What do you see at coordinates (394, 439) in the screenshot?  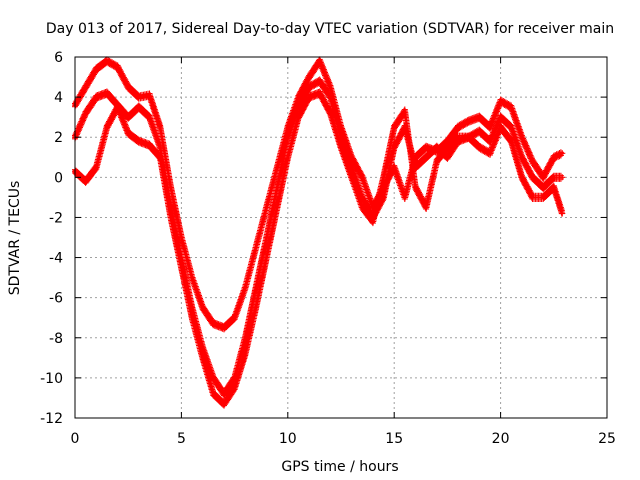 I see `x-tick-label: 15` at bounding box center [394, 439].